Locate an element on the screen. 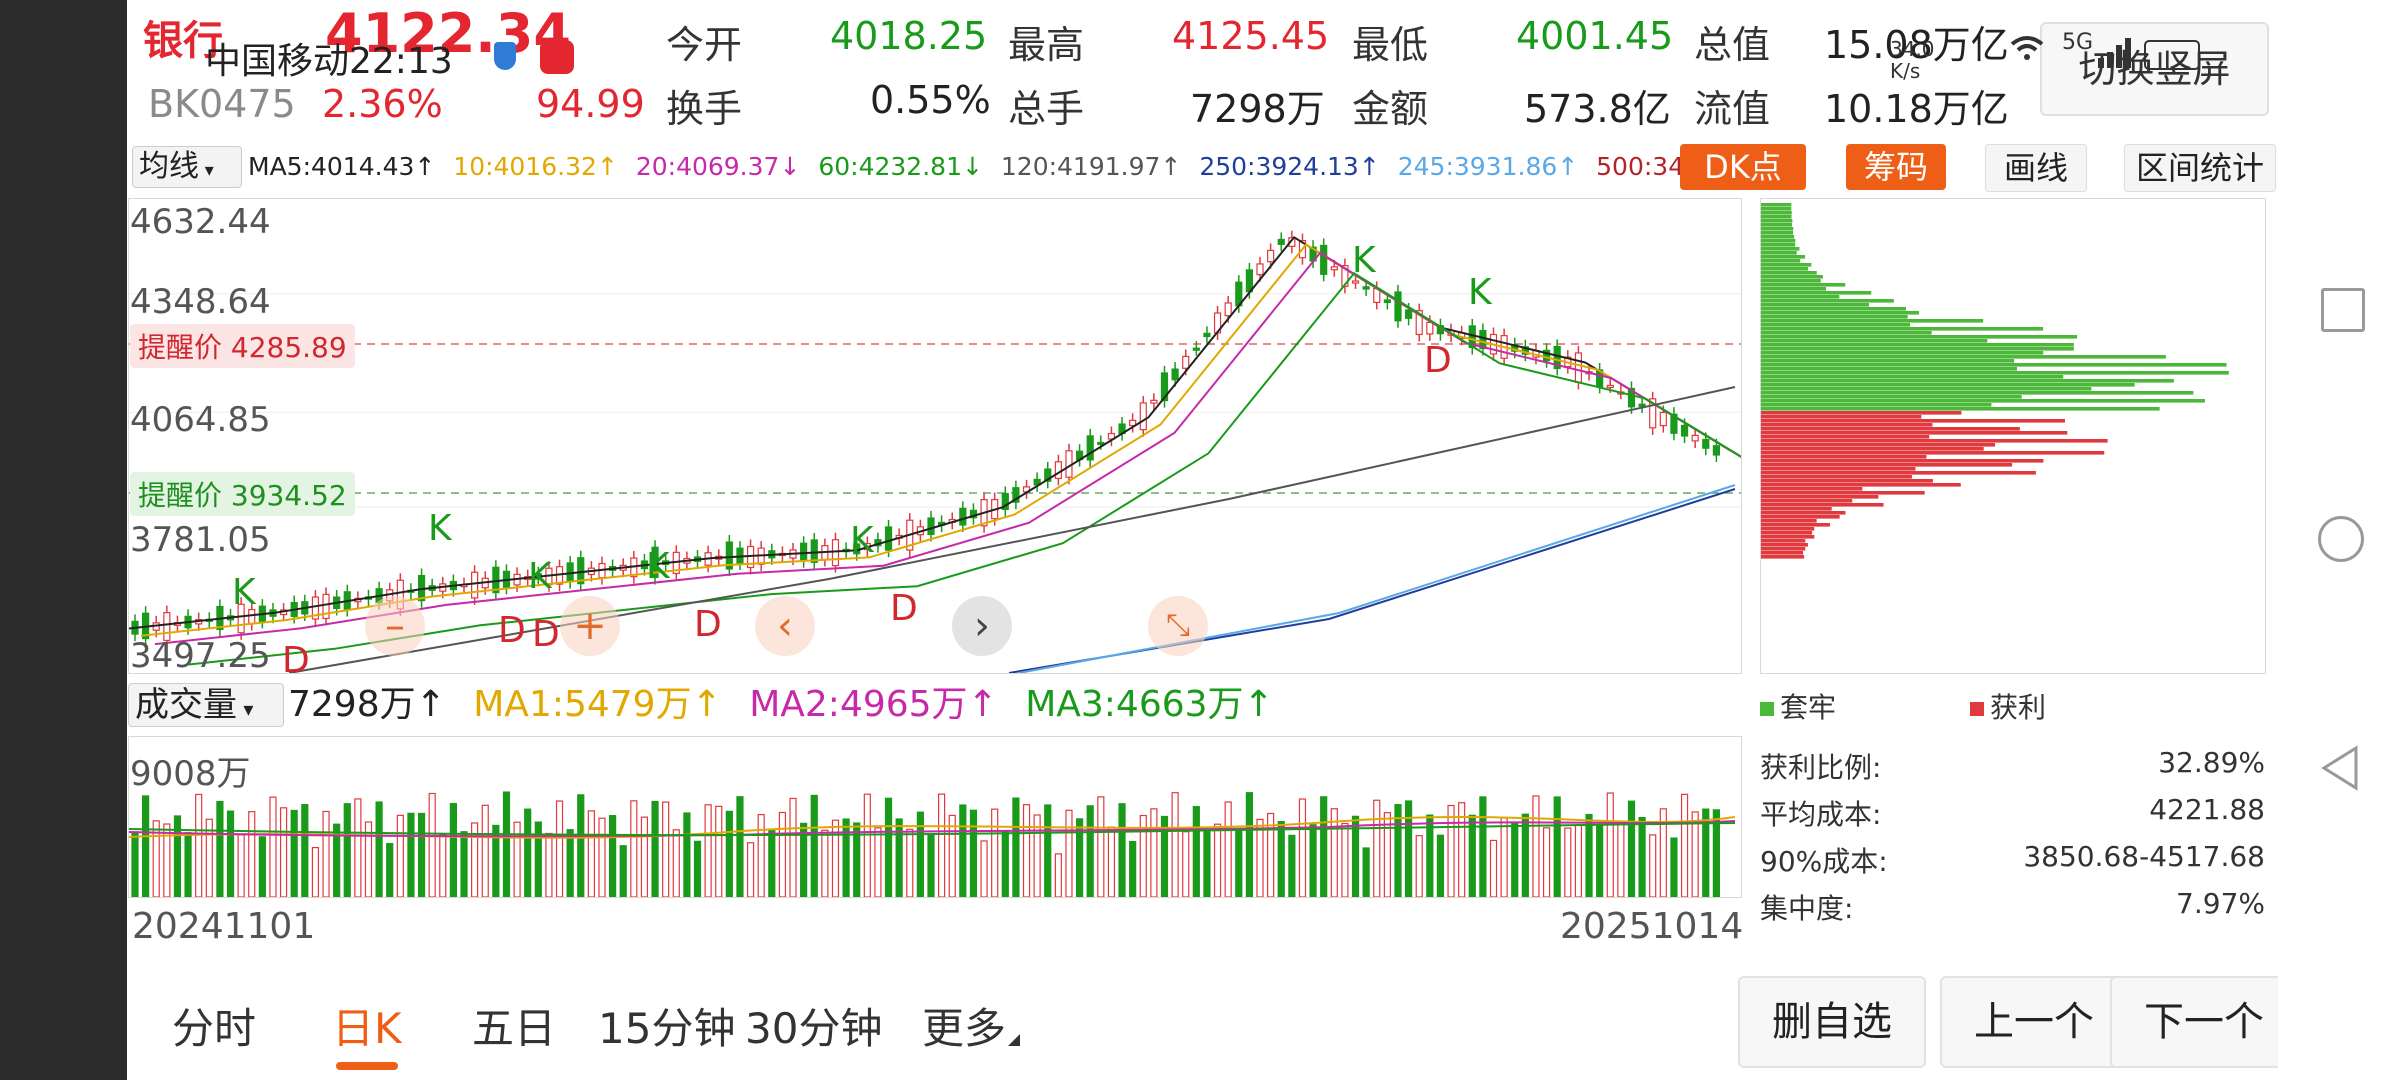 The height and width of the screenshot is (1080, 2400). remove-watchlist-button: 删自选 is located at coordinates (1832, 1022).